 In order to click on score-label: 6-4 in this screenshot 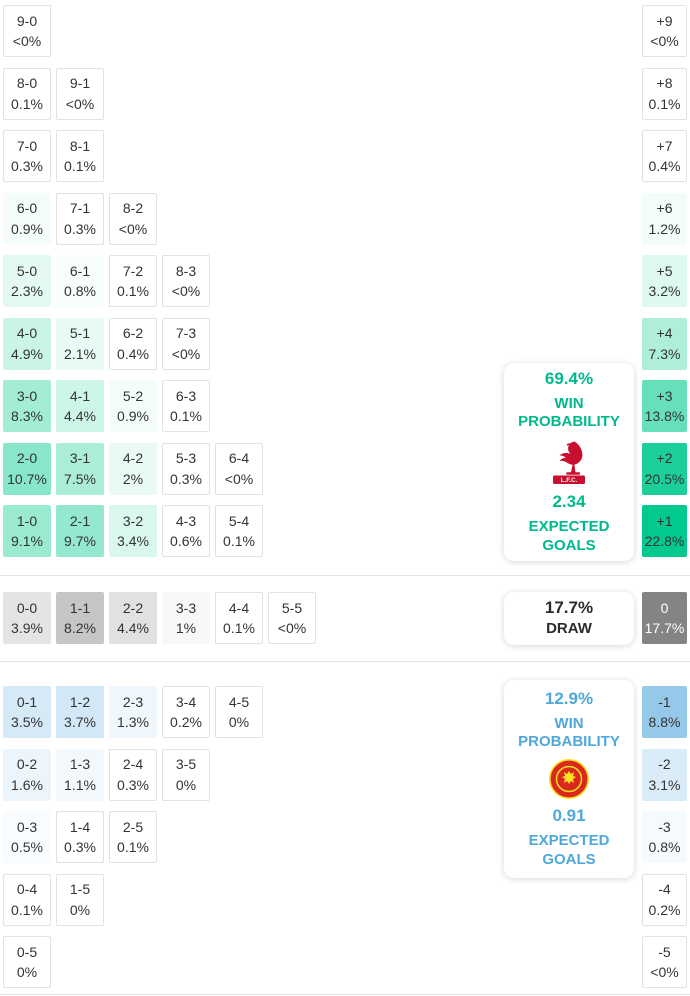, I will do `click(239, 458)`.